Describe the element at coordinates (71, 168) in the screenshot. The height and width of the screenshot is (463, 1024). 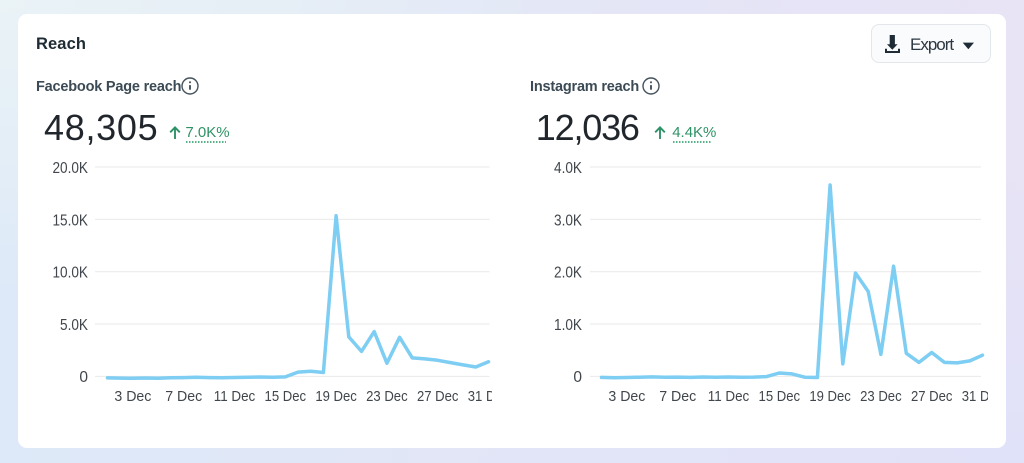
I see `svg-text: 20.0K` at that location.